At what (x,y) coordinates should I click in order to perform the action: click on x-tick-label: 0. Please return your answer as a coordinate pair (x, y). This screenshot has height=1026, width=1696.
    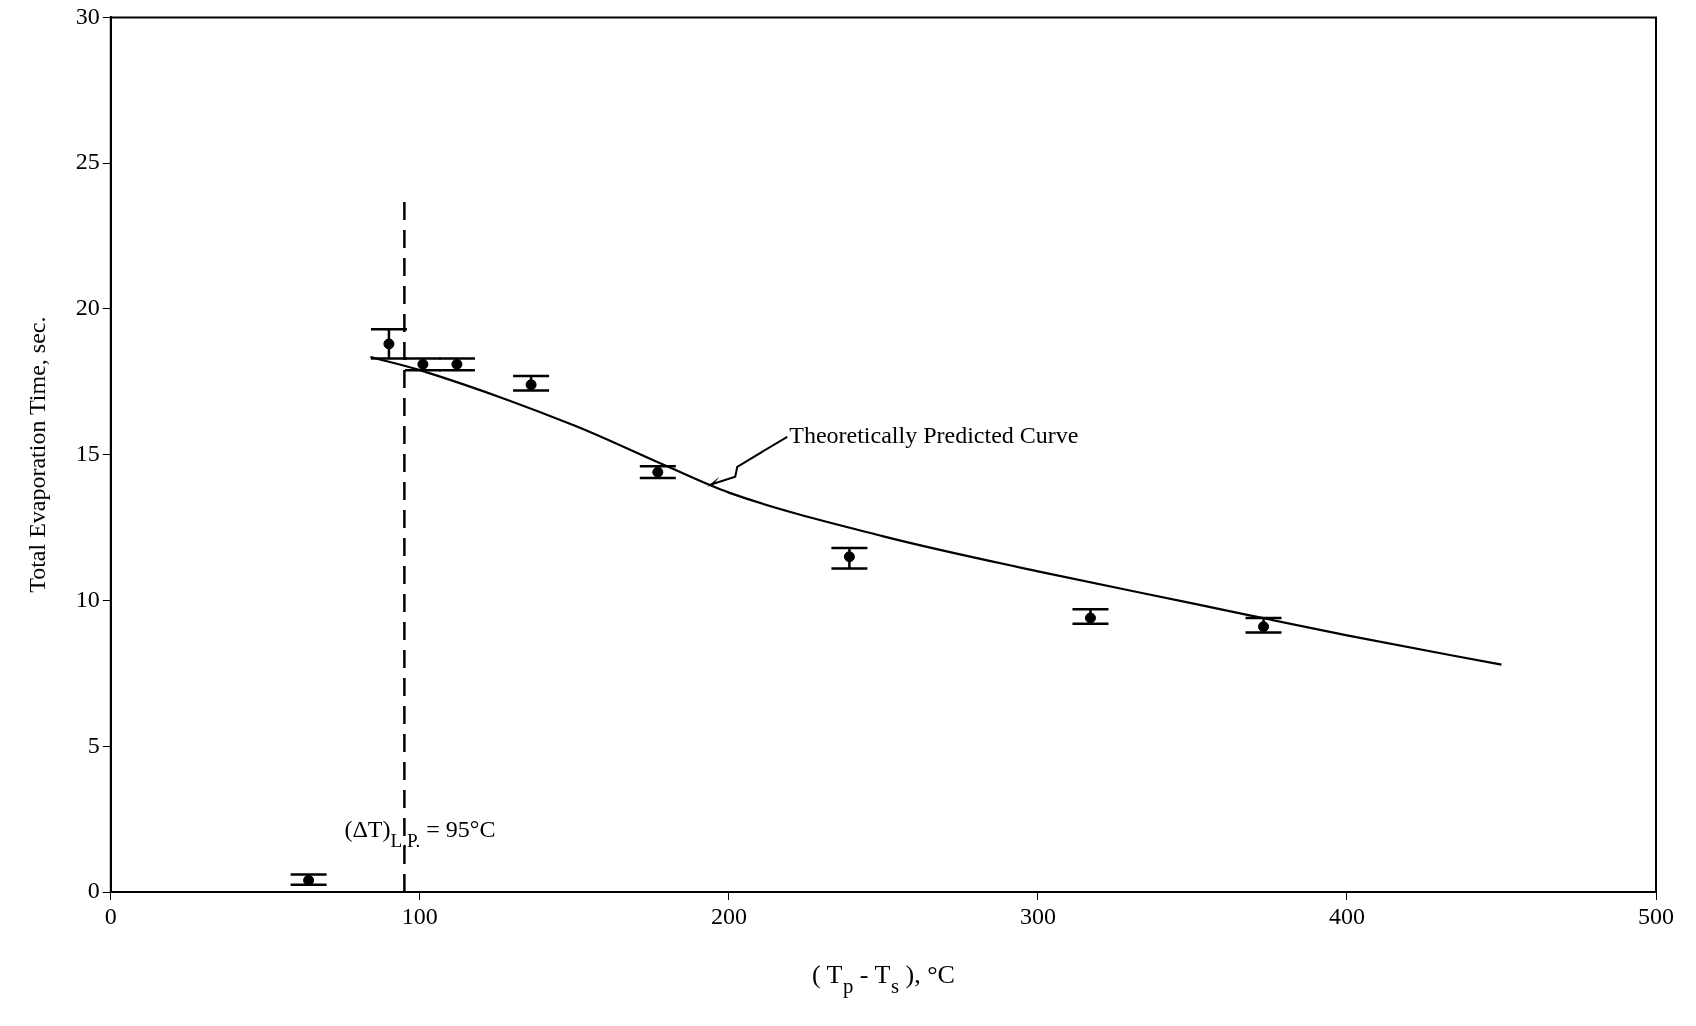
    Looking at the image, I should click on (110, 915).